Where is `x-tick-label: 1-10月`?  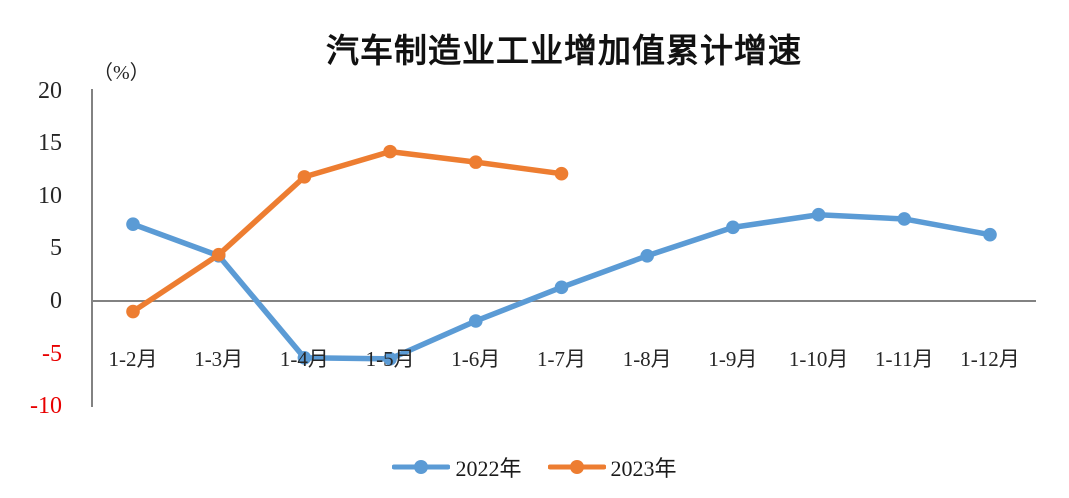
x-tick-label: 1-10月 is located at coordinates (818, 359).